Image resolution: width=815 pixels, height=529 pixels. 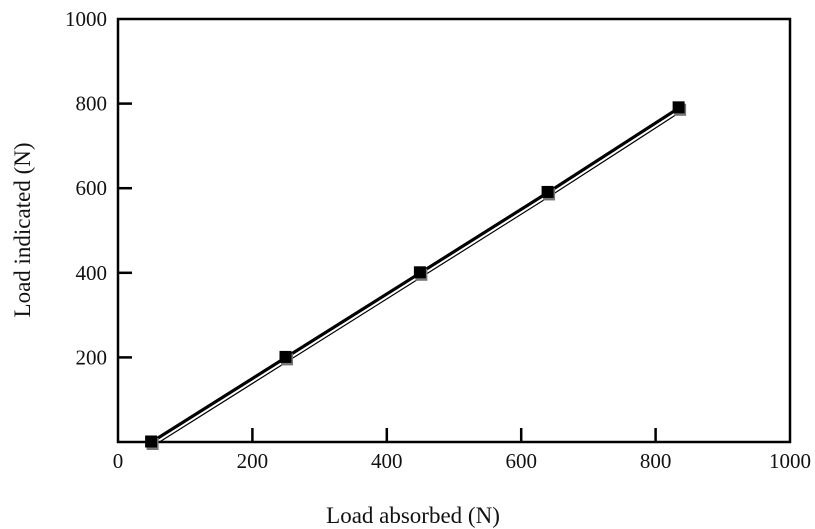 I want to click on y-axis-title: Load indicated (N), so click(x=22, y=230).